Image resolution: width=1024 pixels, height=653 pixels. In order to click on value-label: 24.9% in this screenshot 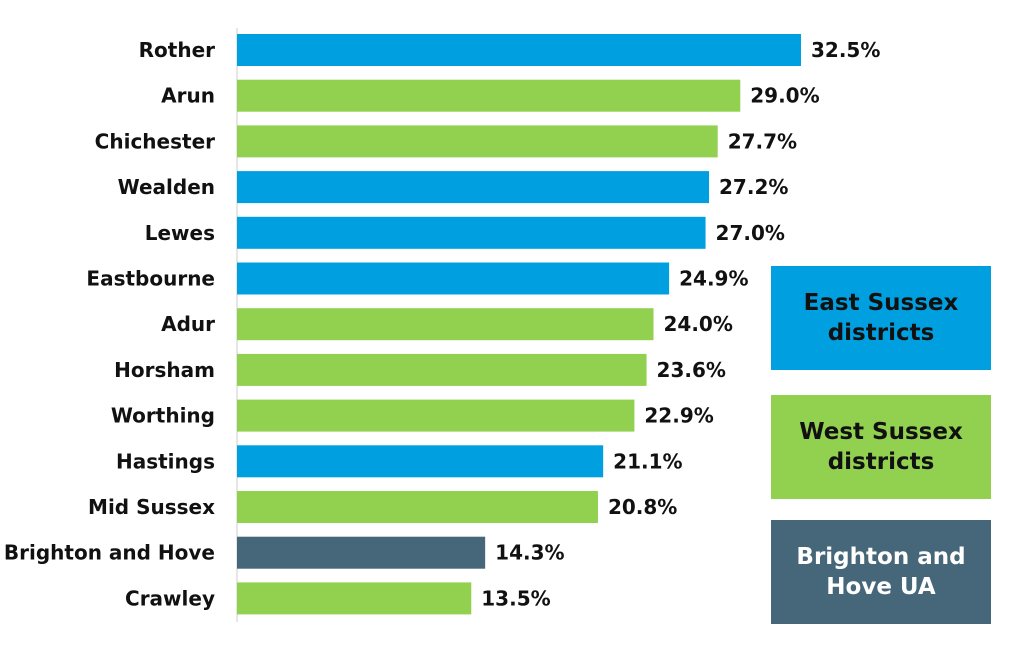, I will do `click(713, 279)`.